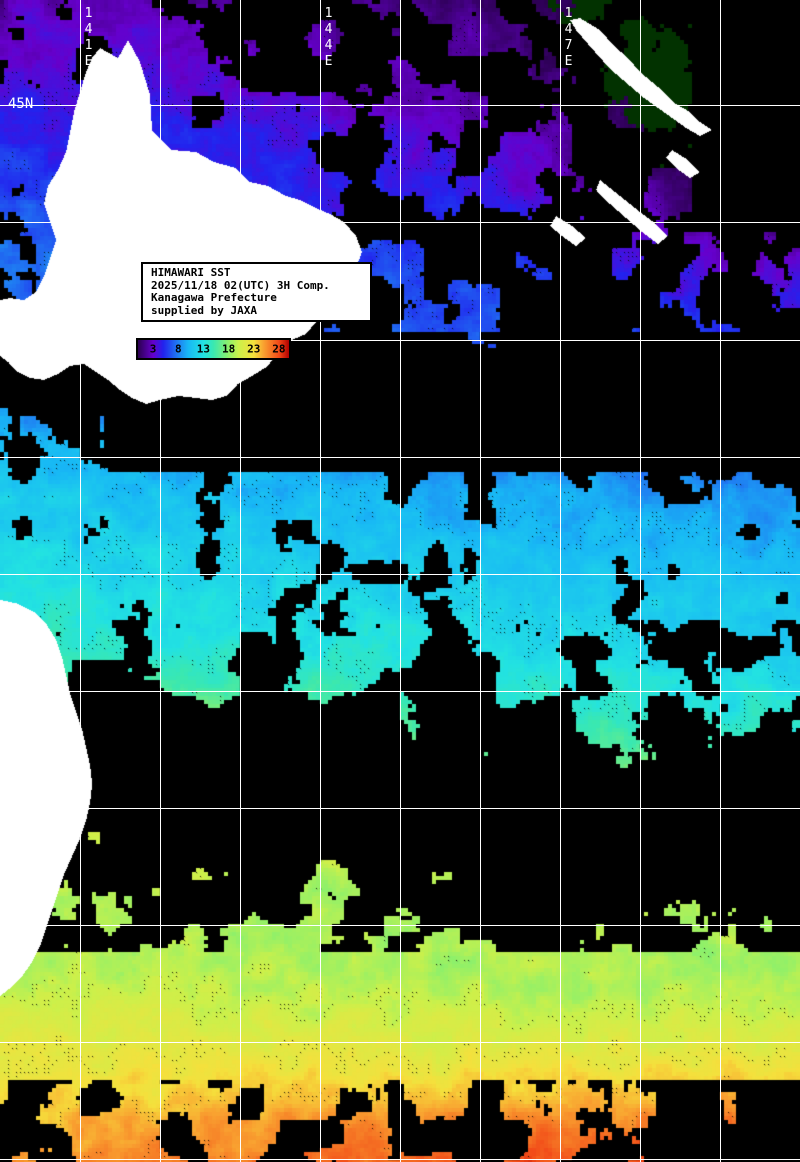  What do you see at coordinates (153, 349) in the screenshot?
I see `colorbar-tick-3: 3` at bounding box center [153, 349].